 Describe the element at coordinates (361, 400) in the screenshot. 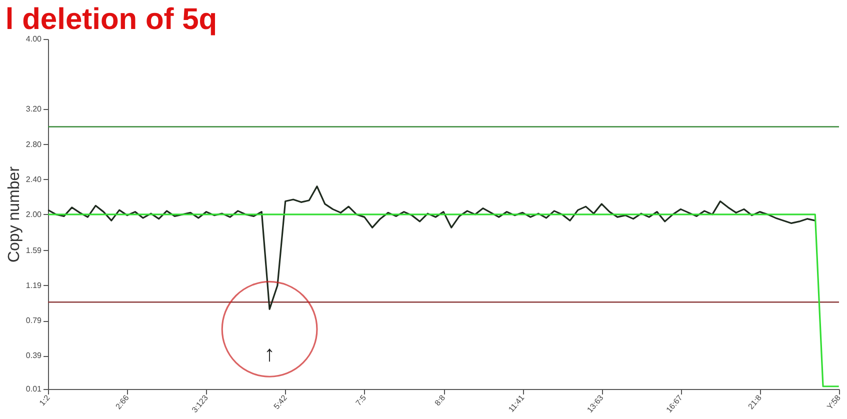

I see `x-tick-label: 7:5` at that location.